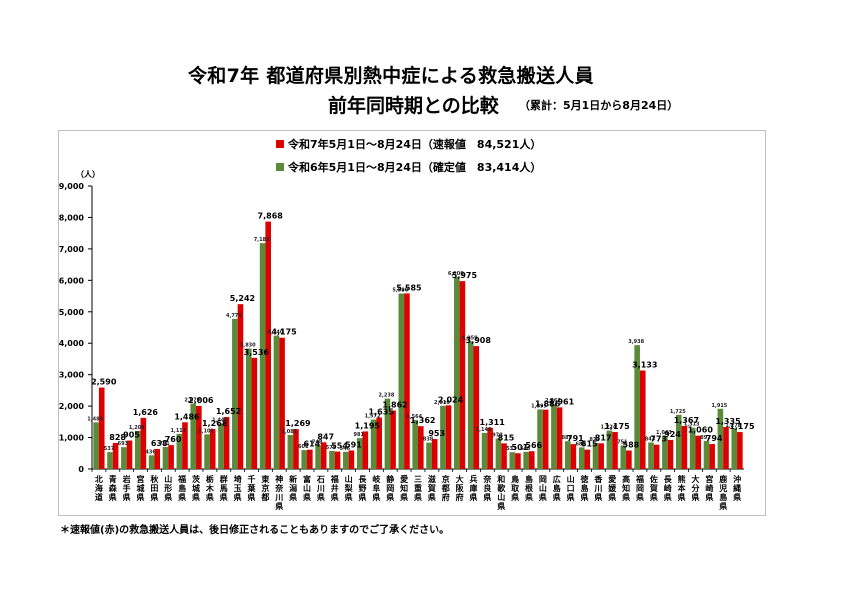 The width and height of the screenshot is (842, 595). I want to click on category-label: 大阪府, so click(460, 488).